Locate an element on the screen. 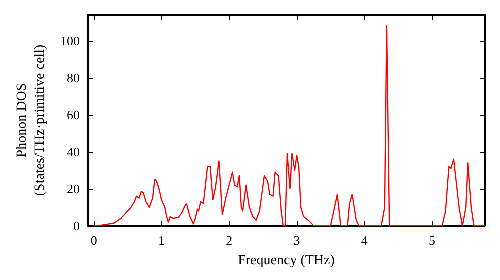 This screenshot has height=280, width=500. x-tick-label: 0 is located at coordinates (94, 240).